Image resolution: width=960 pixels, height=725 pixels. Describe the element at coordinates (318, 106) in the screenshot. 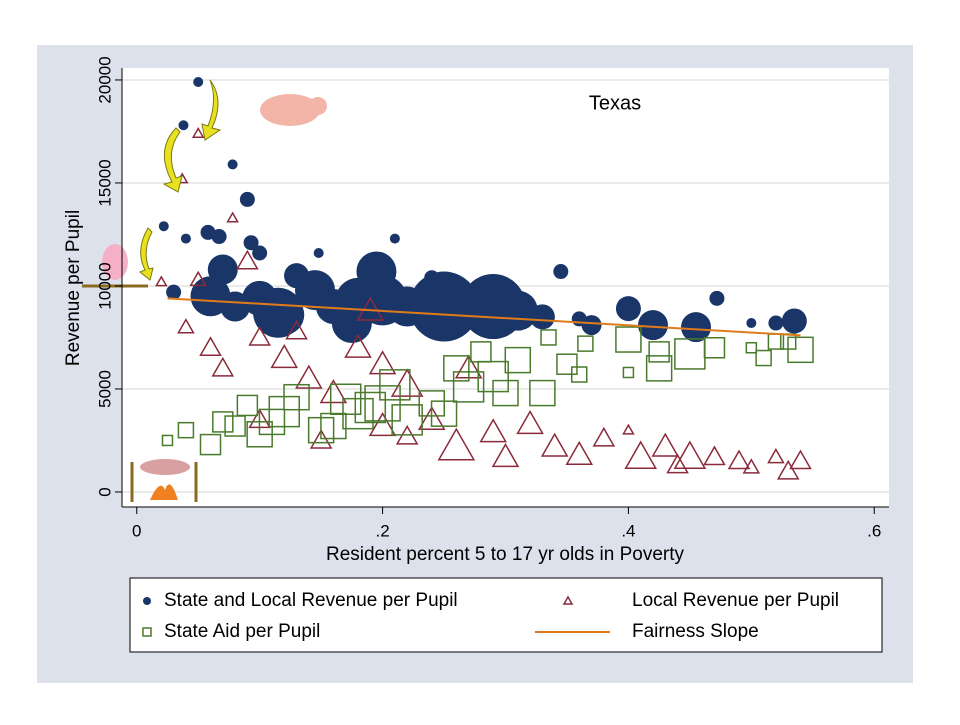

I see `pig-head` at that location.